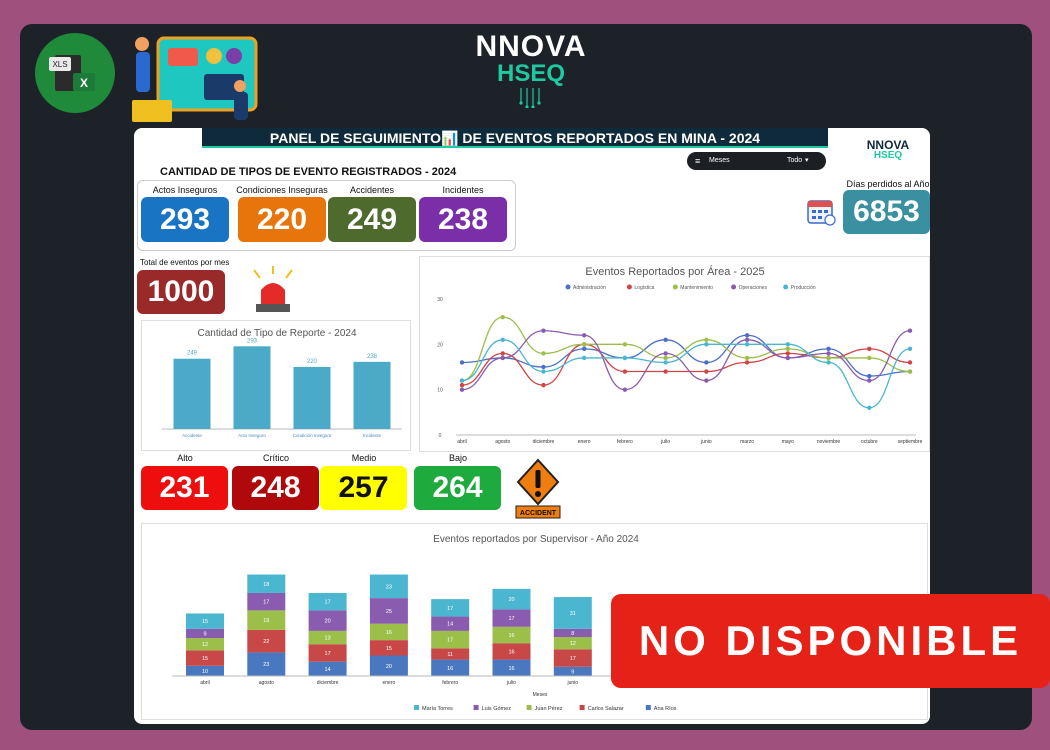 The image size is (1050, 750). What do you see at coordinates (886, 212) in the screenshot?
I see `dias-value: 6853` at bounding box center [886, 212].